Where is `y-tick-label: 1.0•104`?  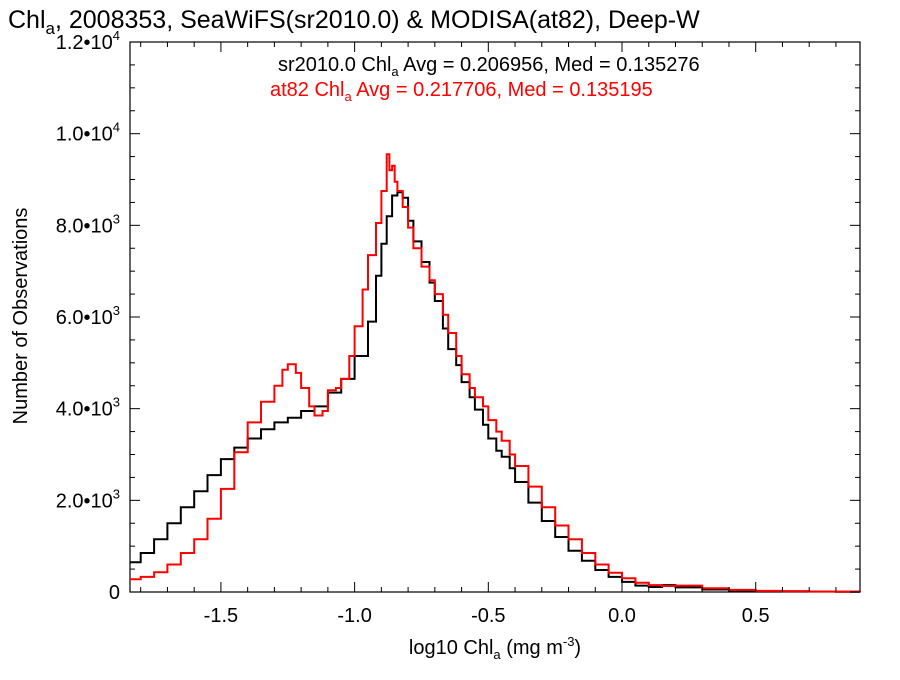
y-tick-label: 1.0•104 is located at coordinates (88, 133).